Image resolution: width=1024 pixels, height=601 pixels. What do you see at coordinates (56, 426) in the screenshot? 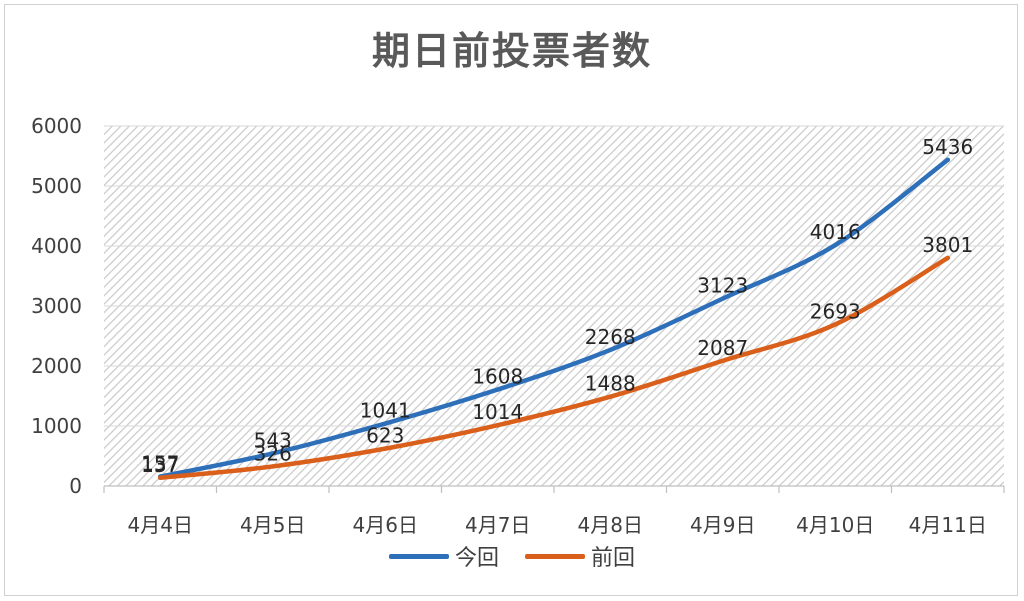
I see `y-tick-label: 1000` at bounding box center [56, 426].